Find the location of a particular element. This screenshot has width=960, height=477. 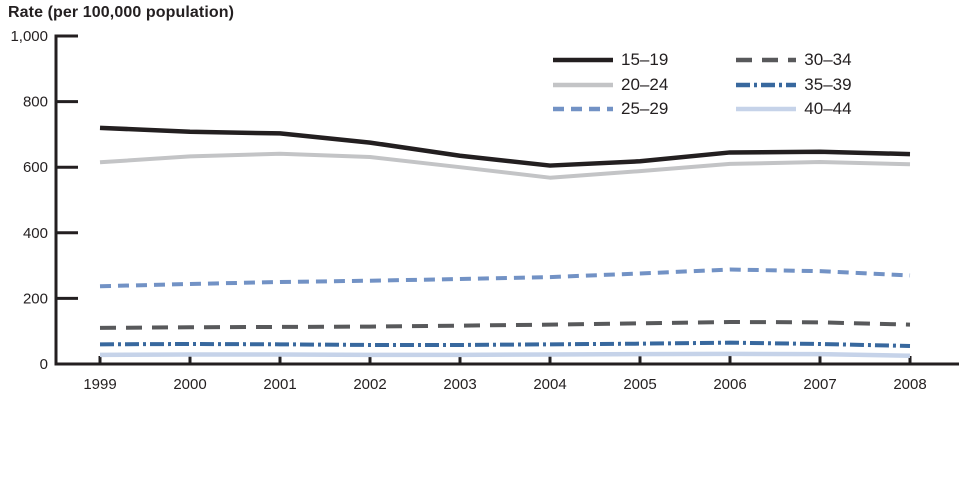

x-tick-label: 1999 is located at coordinates (99, 384).